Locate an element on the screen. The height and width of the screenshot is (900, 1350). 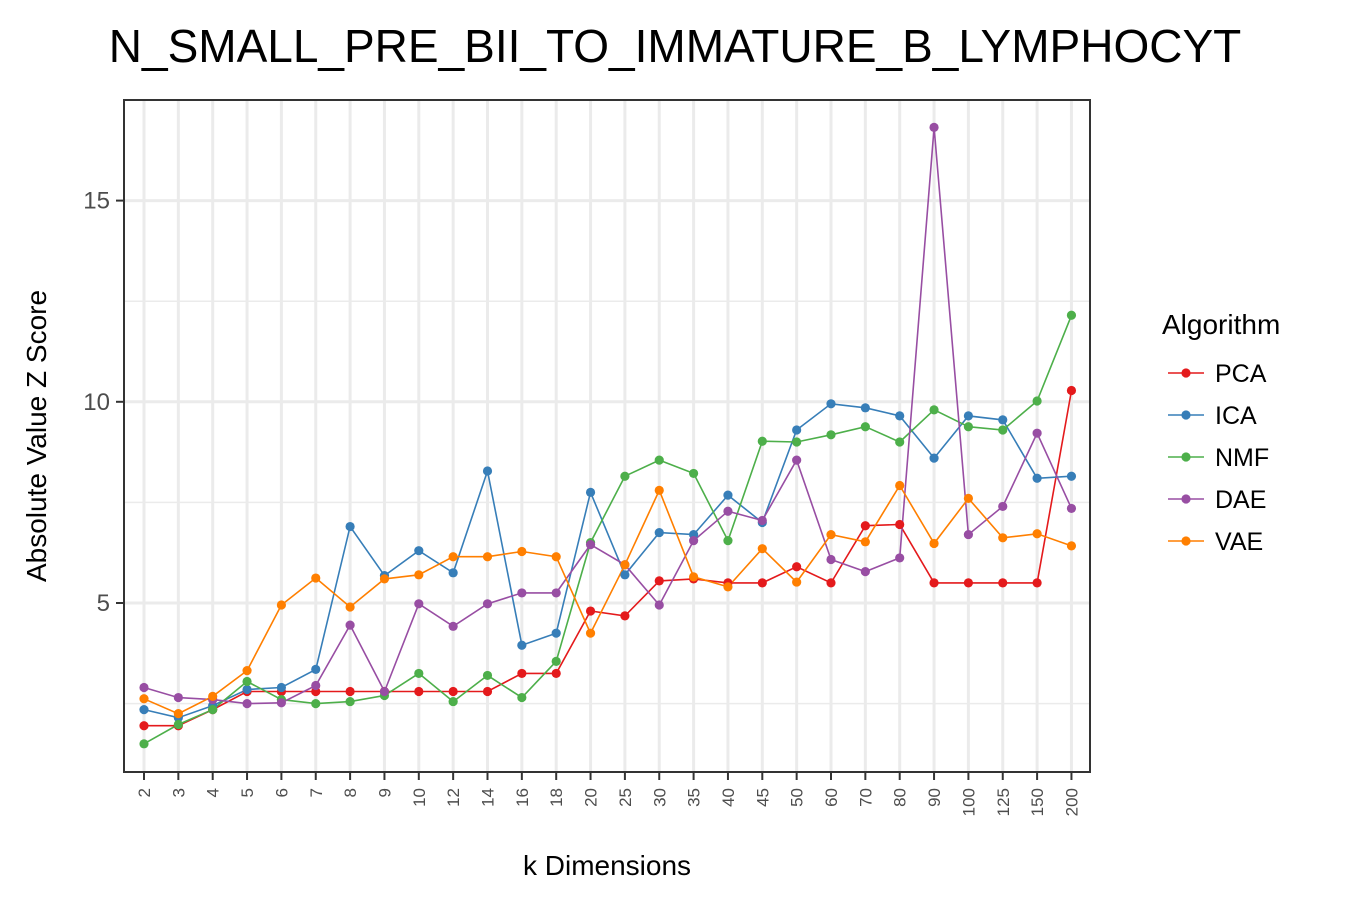
x-tick-label: 35 is located at coordinates (694, 797).